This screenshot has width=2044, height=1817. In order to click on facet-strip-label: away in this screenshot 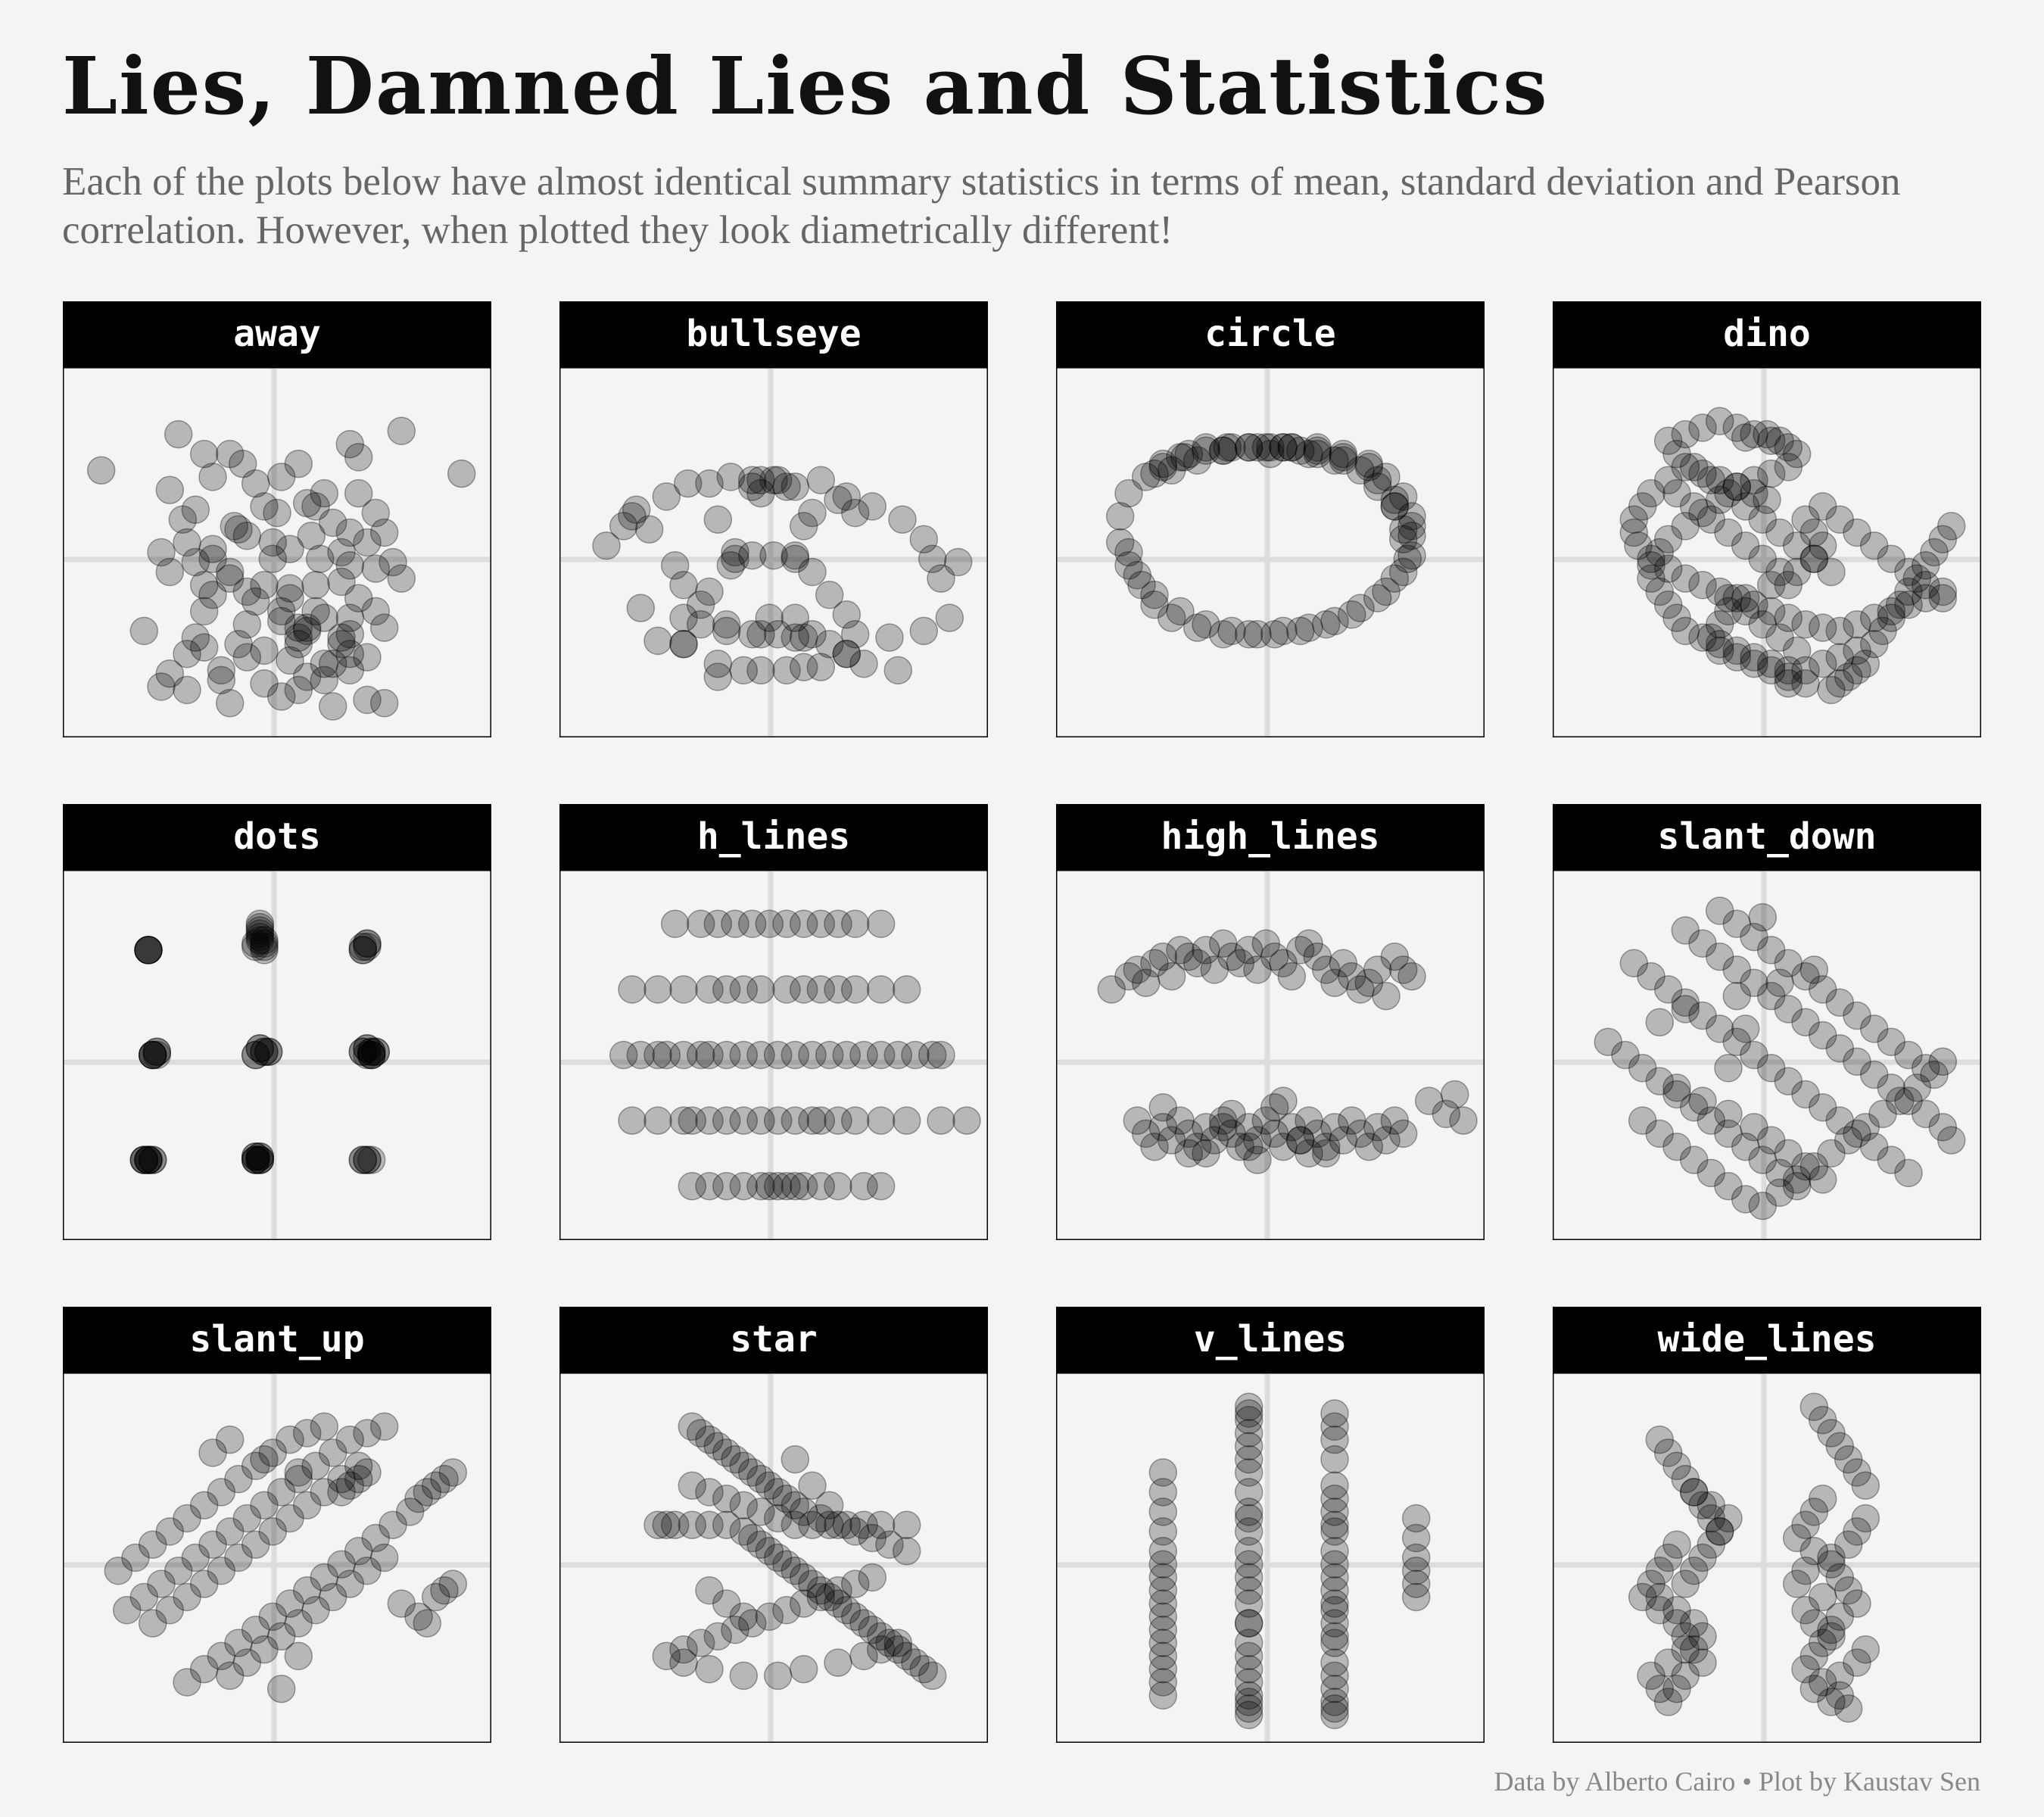, I will do `click(277, 334)`.